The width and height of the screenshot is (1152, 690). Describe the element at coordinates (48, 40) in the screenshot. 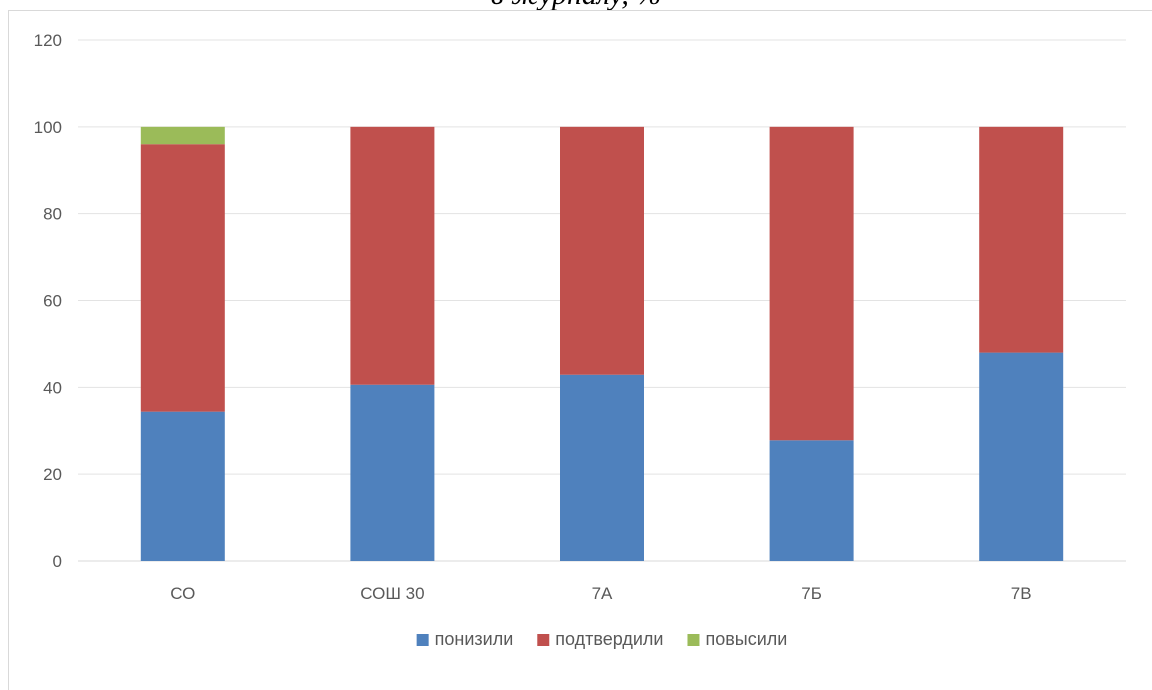

I see `y-tick-label: 120` at that location.